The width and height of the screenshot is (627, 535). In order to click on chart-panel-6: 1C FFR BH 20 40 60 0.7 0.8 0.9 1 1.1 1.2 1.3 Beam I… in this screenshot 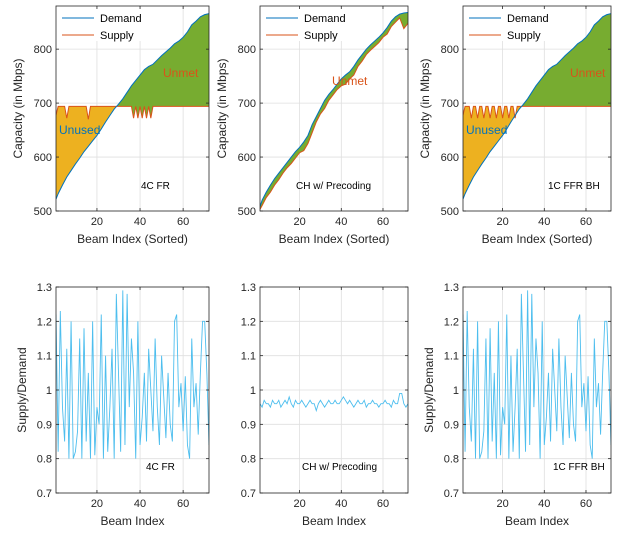, I will do `click(517, 405)`.